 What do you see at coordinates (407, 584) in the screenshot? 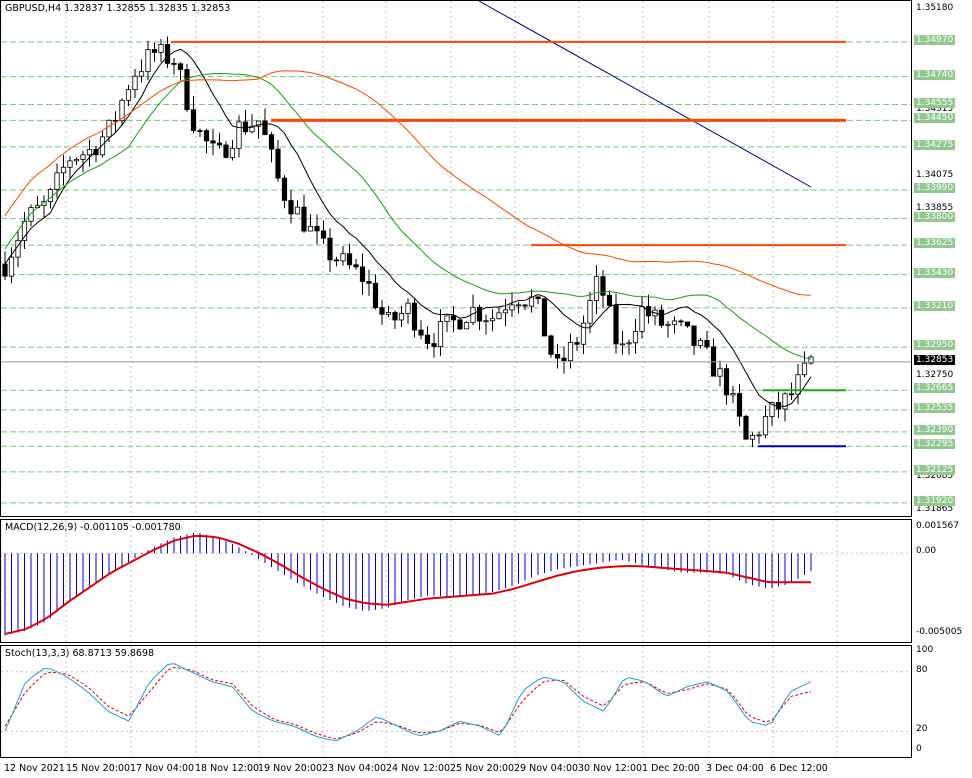
I see `macd-signal-line` at bounding box center [407, 584].